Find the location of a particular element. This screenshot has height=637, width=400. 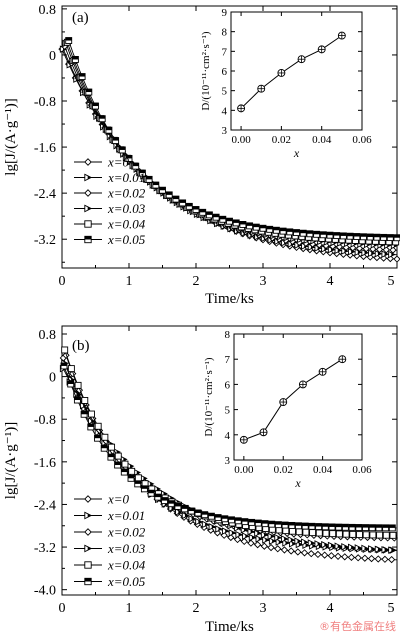

y-tick-label: 0.8 is located at coordinates (48, 10).